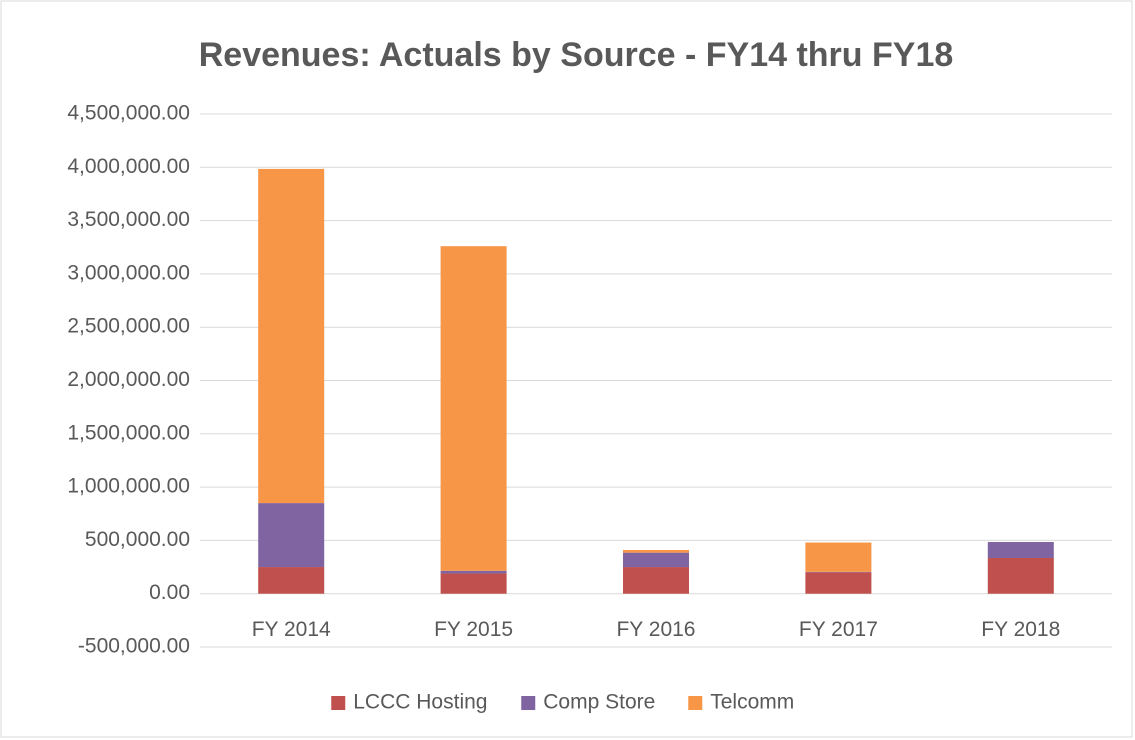 This screenshot has height=740, width=1135. I want to click on y-tick-label: 4,500,000.00, so click(128, 113).